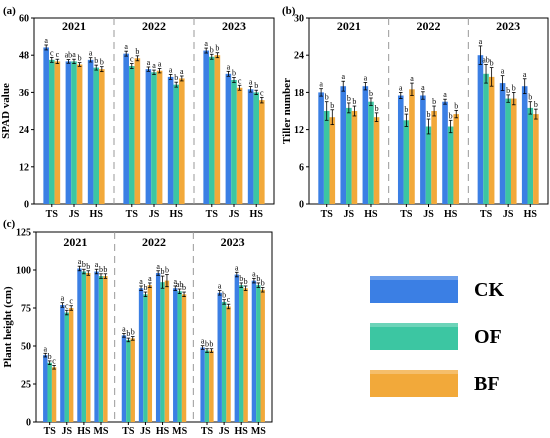 The height and width of the screenshot is (438, 550). I want to click on y-tick-label: 30, so click(299, 19).